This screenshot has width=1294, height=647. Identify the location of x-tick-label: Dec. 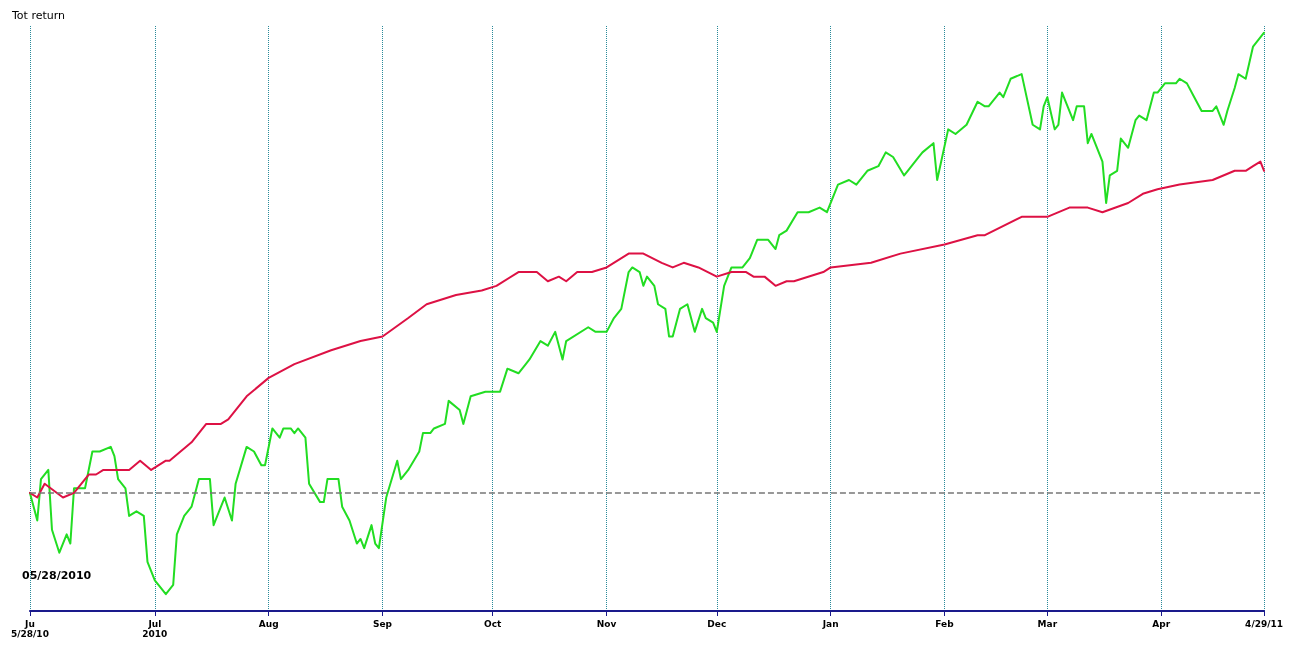
(717, 624).